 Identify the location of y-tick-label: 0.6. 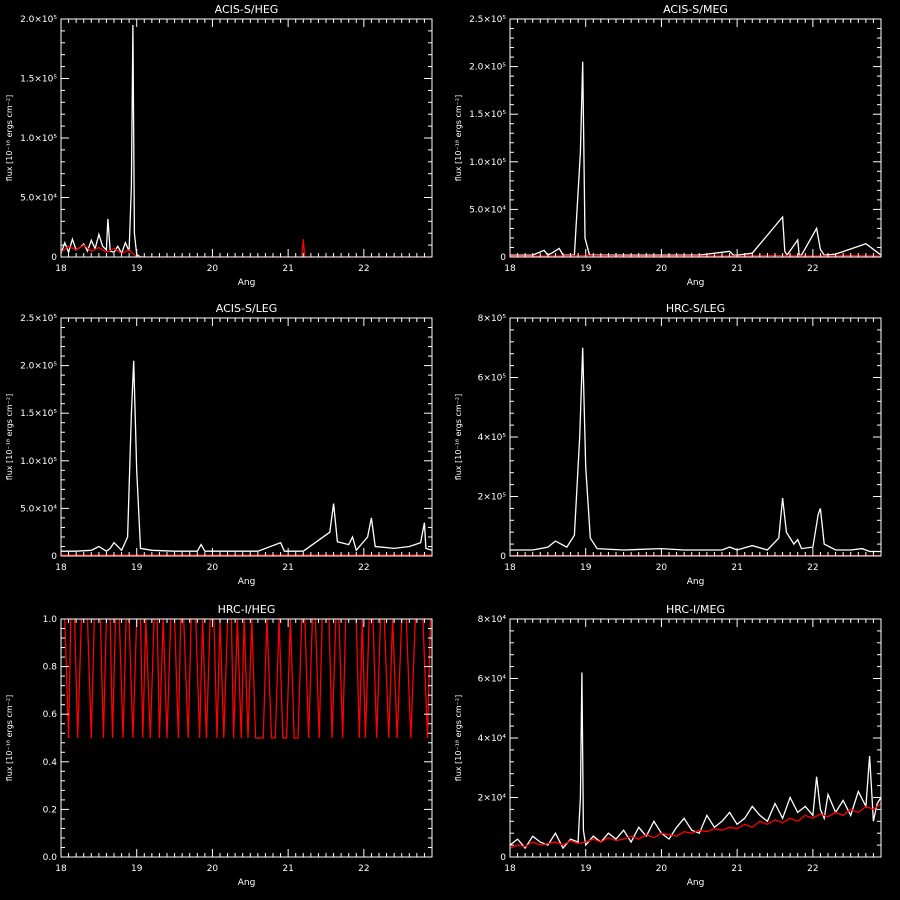
(50, 715).